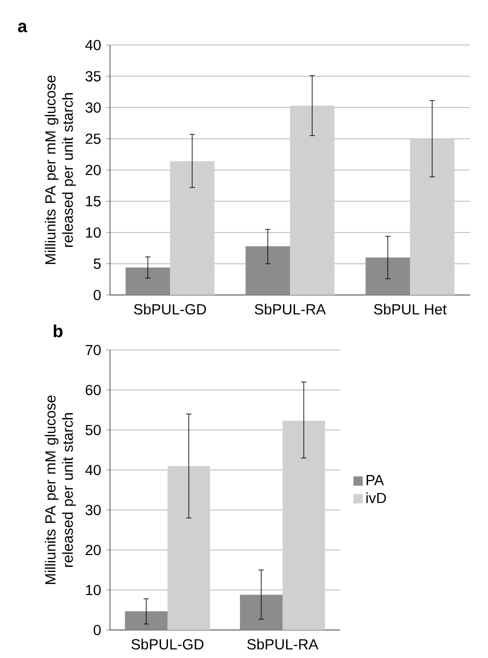 The width and height of the screenshot is (488, 658). Describe the element at coordinates (93, 390) in the screenshot. I see `y-tick-label: 60` at that location.